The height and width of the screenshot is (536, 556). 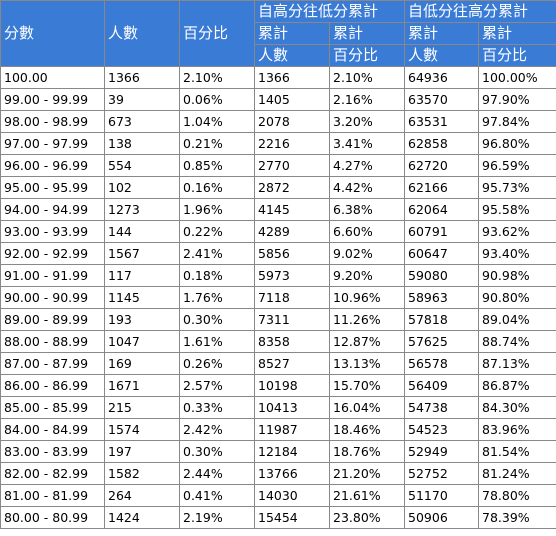 What do you see at coordinates (367, 297) in the screenshot?
I see `cell-cum-percent-high: 10.96%` at bounding box center [367, 297].